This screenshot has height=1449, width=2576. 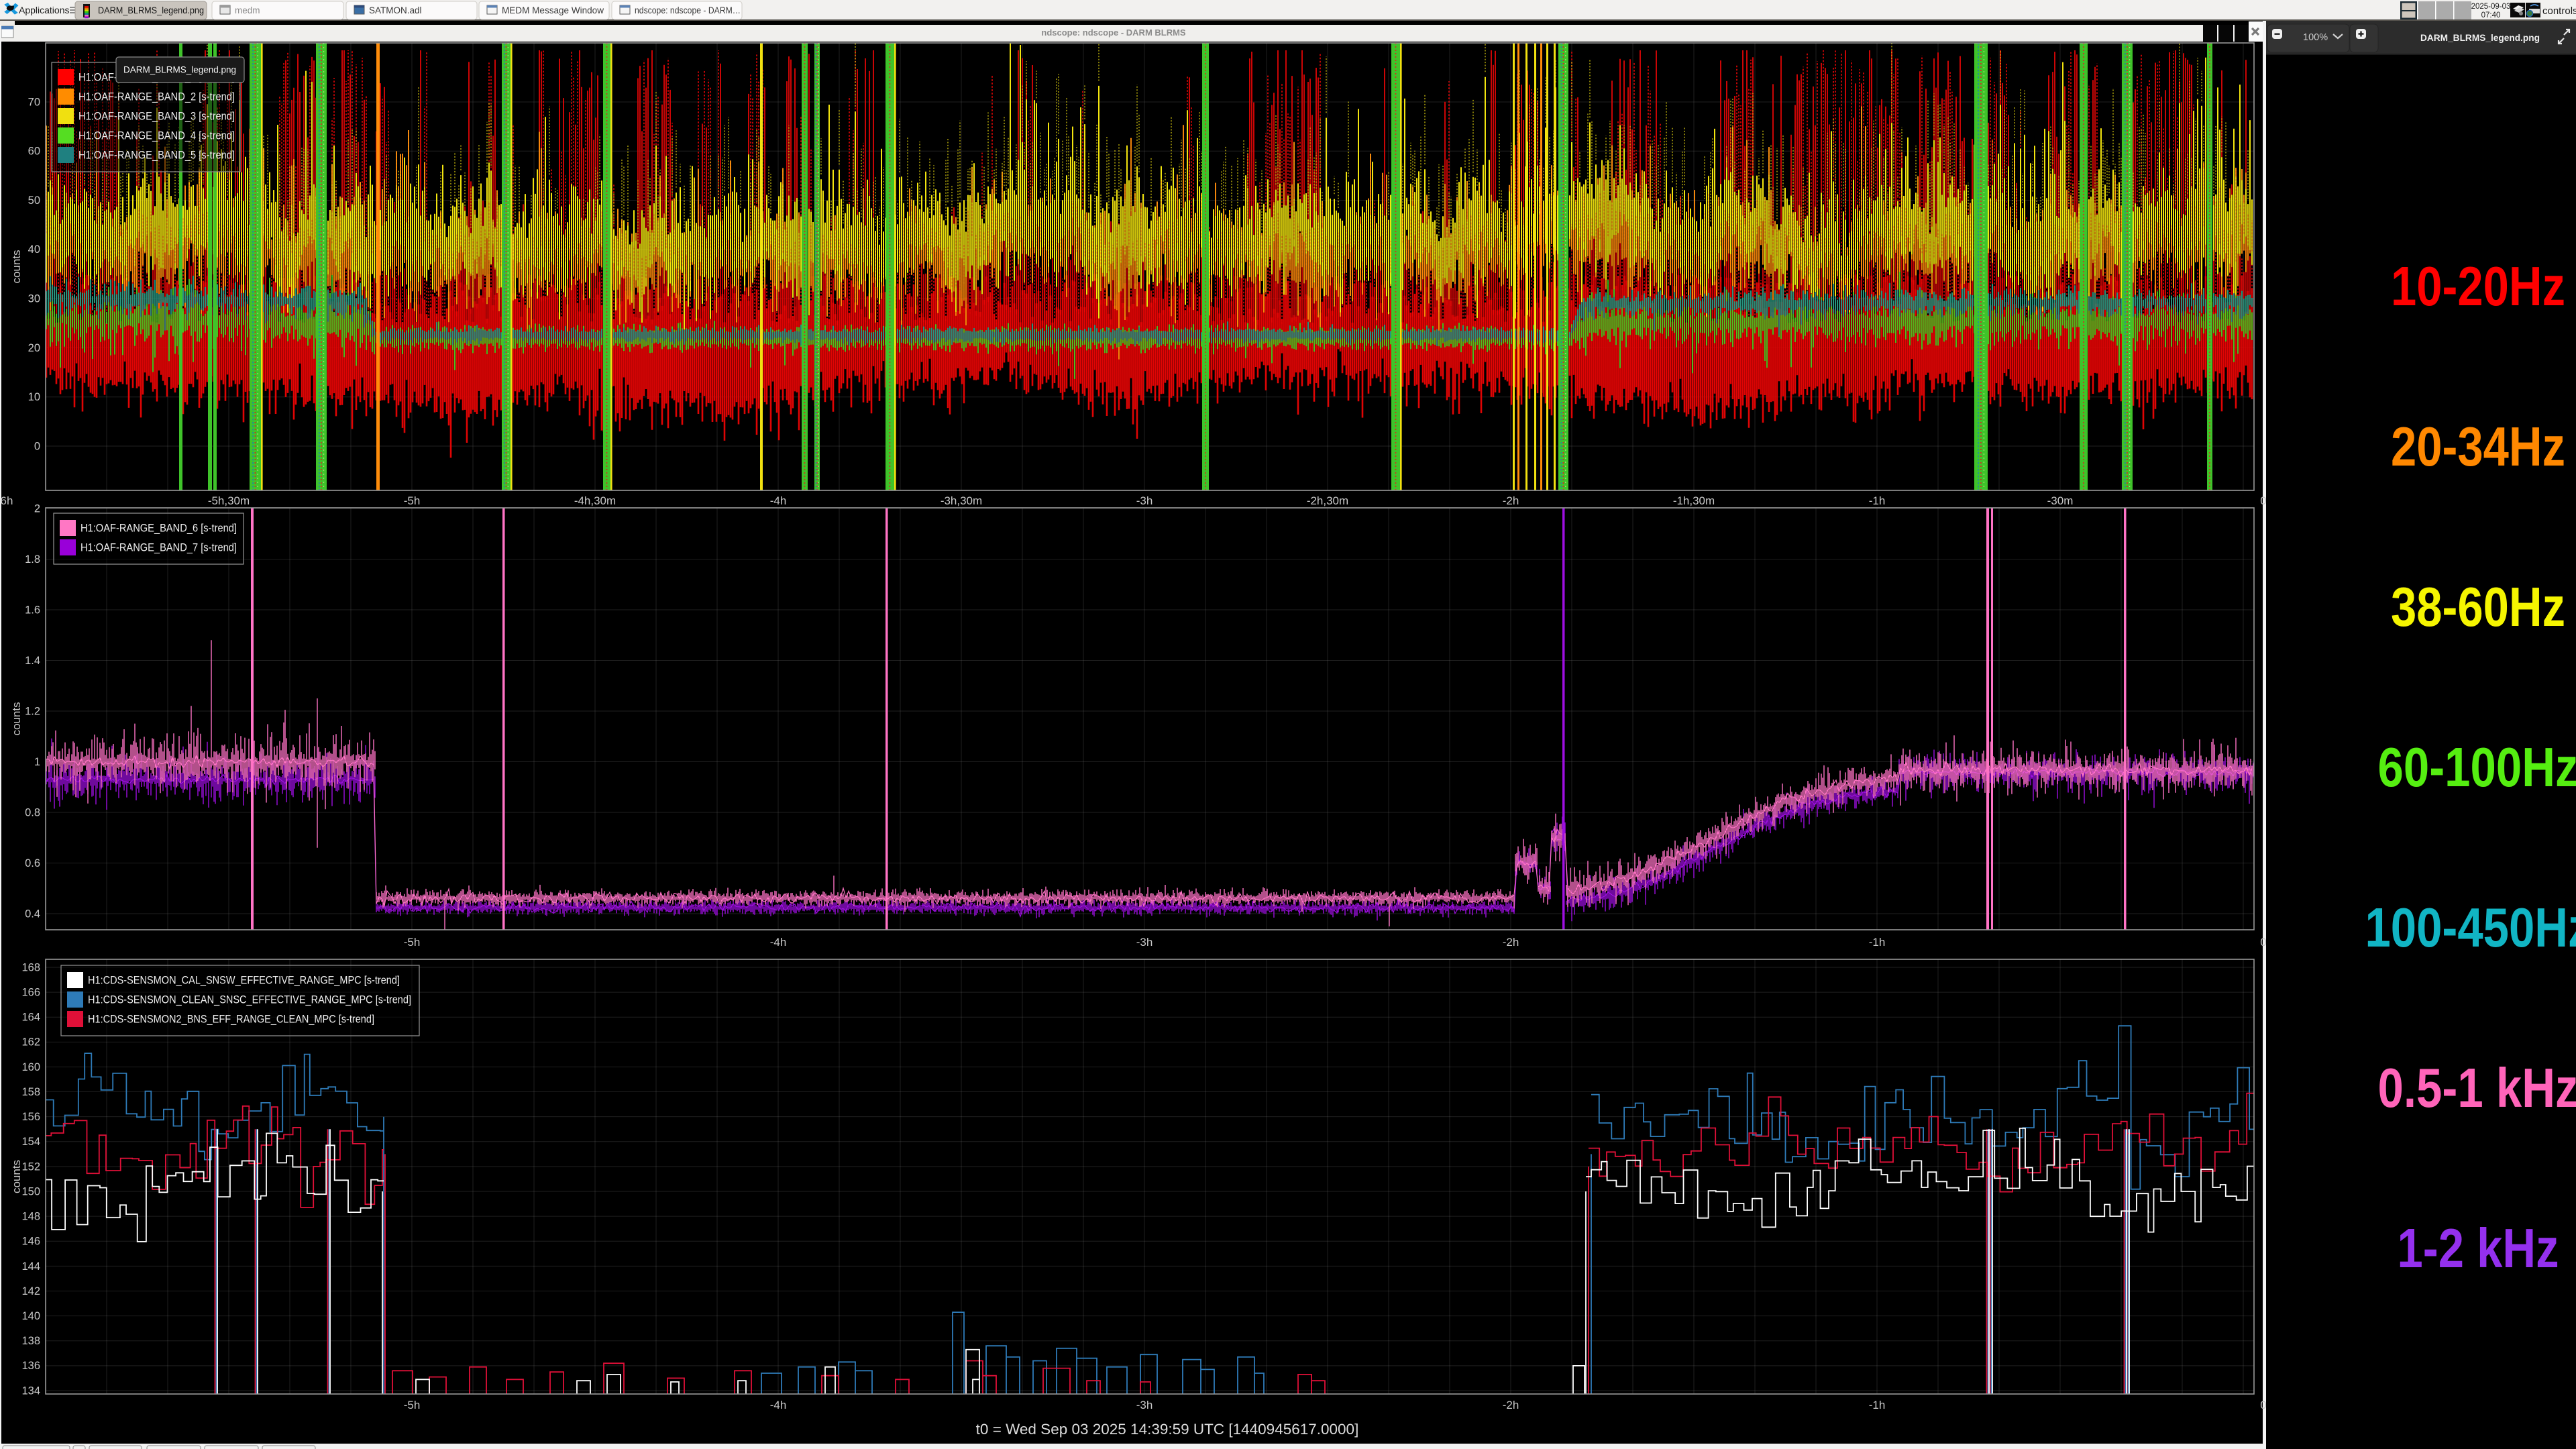 I want to click on svg-text: 38-60Hz, so click(x=2478, y=607).